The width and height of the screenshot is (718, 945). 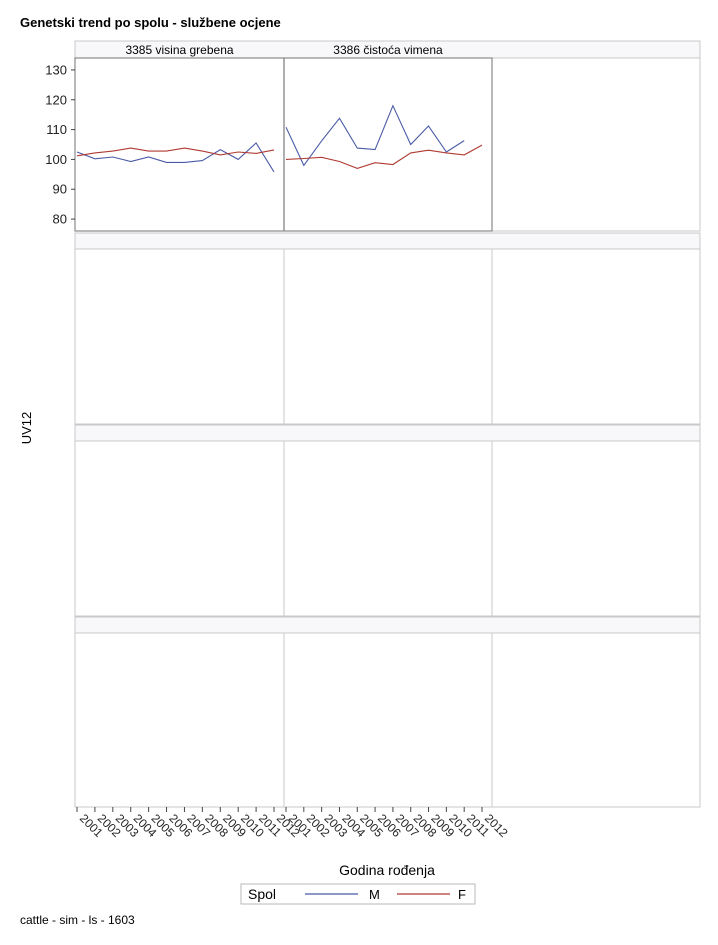 What do you see at coordinates (56, 69) in the screenshot?
I see `y-tick-label: 130` at bounding box center [56, 69].